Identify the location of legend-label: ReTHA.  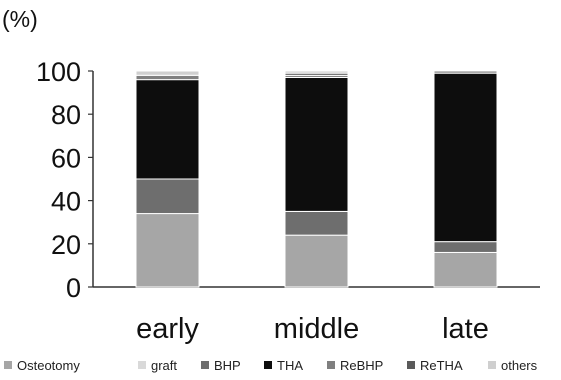
(441, 365).